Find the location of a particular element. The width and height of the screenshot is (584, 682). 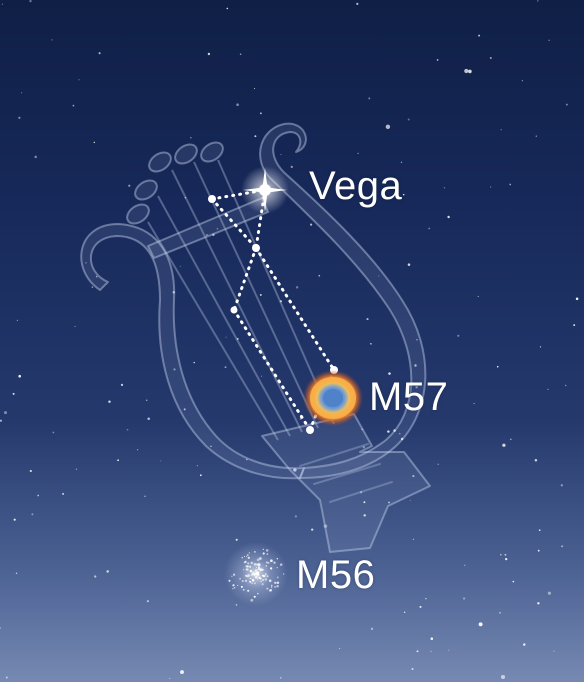

star-epsilon-lyrae is located at coordinates (256, 248).